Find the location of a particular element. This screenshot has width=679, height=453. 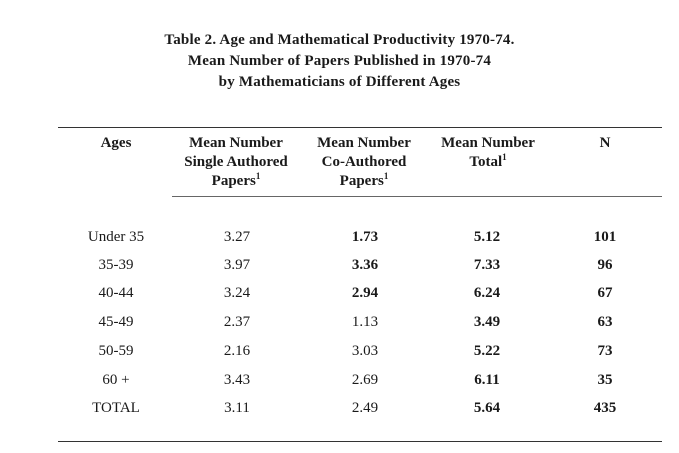

row-under-35-co: 1.73 is located at coordinates (365, 237).